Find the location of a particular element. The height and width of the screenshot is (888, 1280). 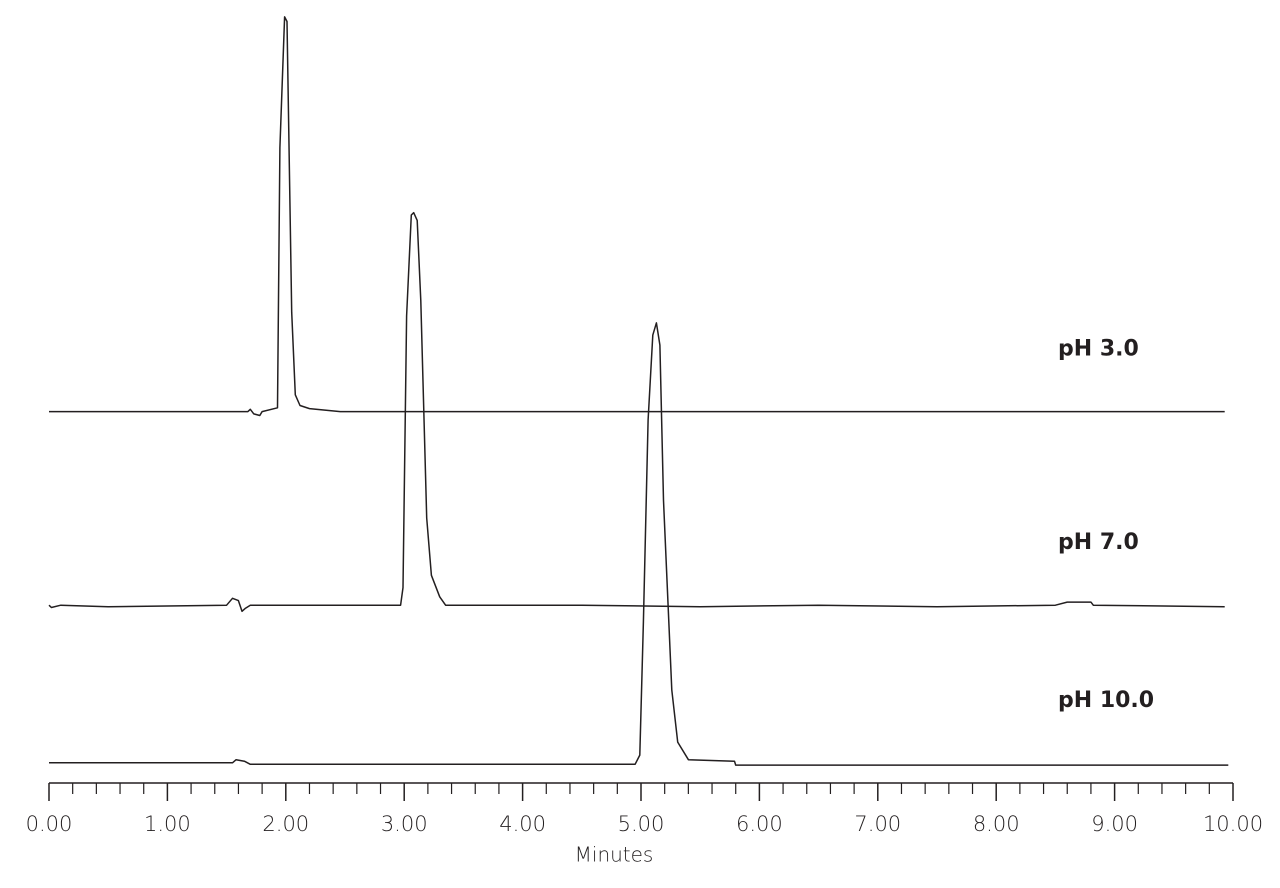

x-tick-label: 7.00 is located at coordinates (877, 824).